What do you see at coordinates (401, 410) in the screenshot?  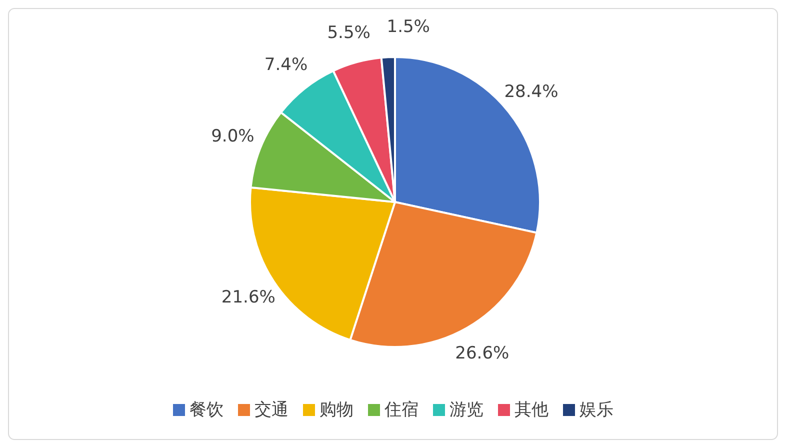 I see `legend-label: 住宿` at bounding box center [401, 410].